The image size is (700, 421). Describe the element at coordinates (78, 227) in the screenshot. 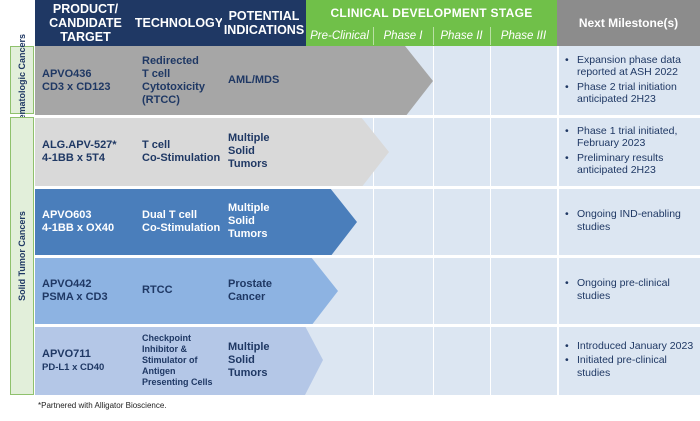

I see `product-target: 4-1BB x OX40` at that location.